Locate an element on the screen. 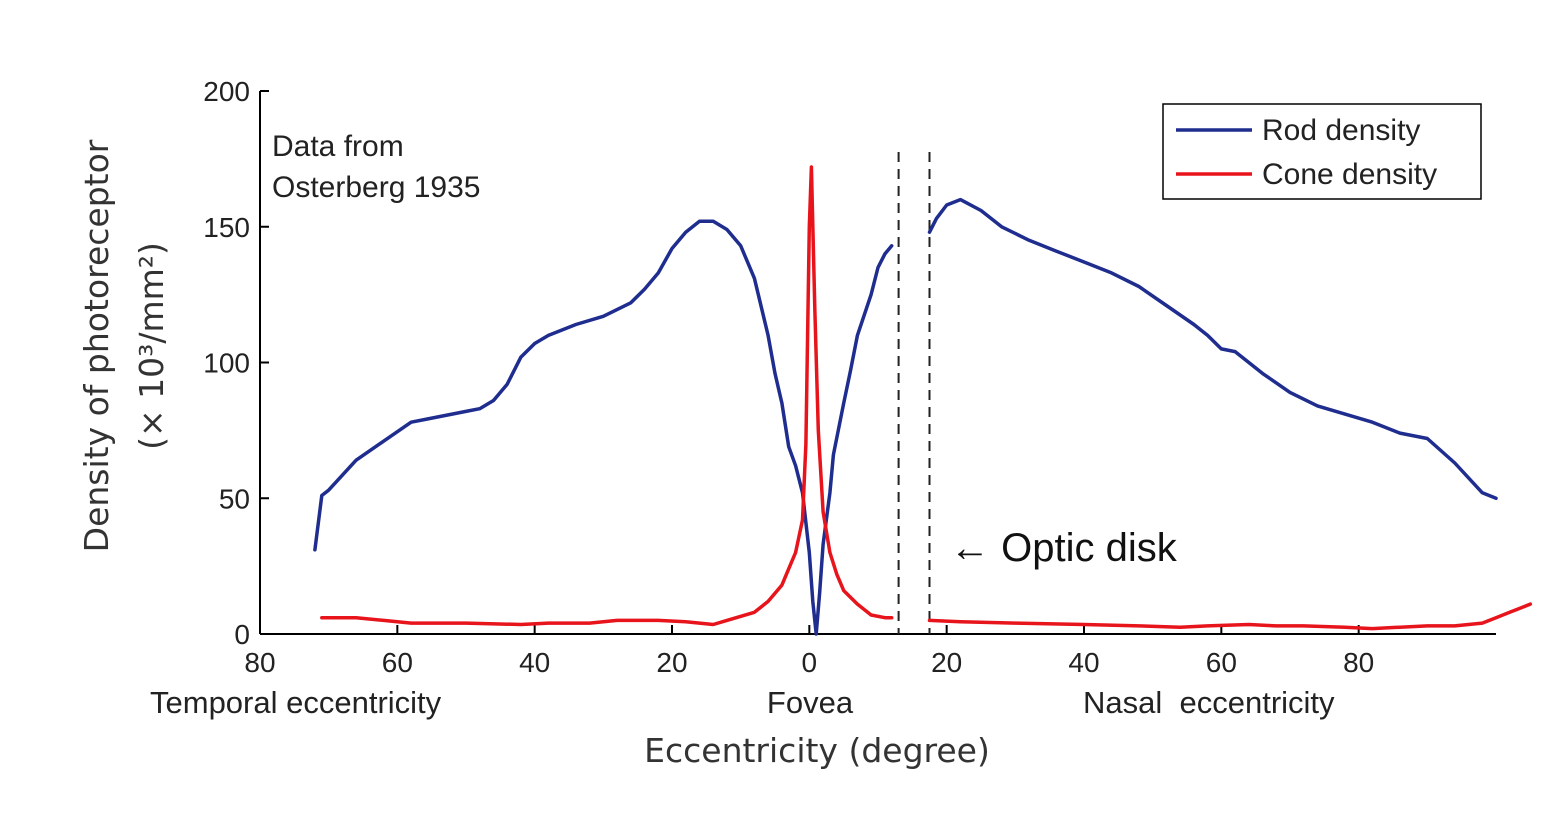  x-axis-title: Eccentricity (degree) is located at coordinates (817, 750).